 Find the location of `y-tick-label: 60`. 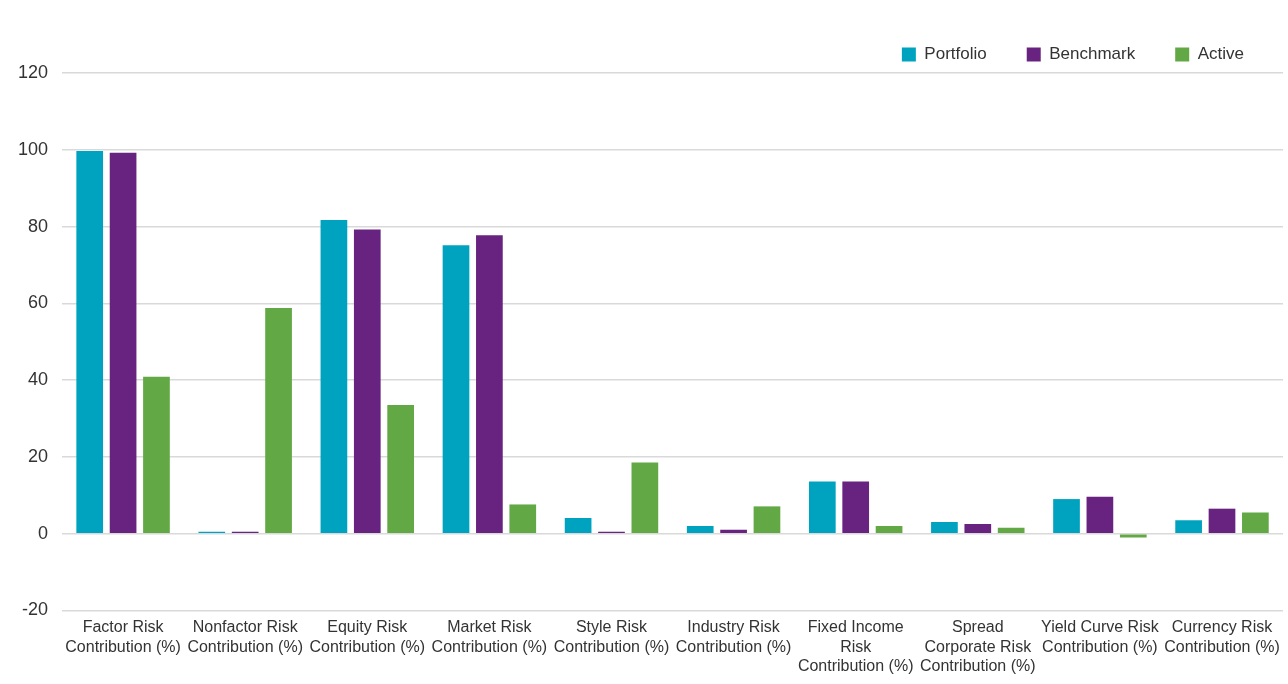

y-tick-label: 60 is located at coordinates (38, 302).